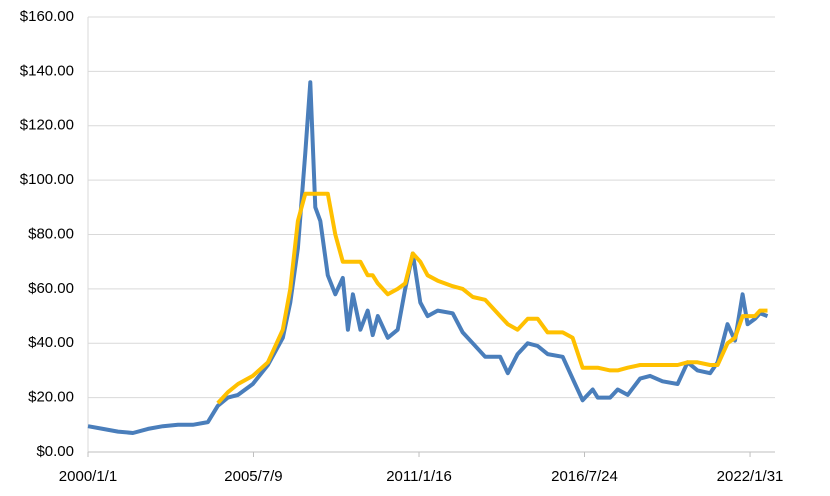 This screenshot has height=496, width=830. What do you see at coordinates (51, 397) in the screenshot?
I see `y-tick-label: $20.00` at bounding box center [51, 397].